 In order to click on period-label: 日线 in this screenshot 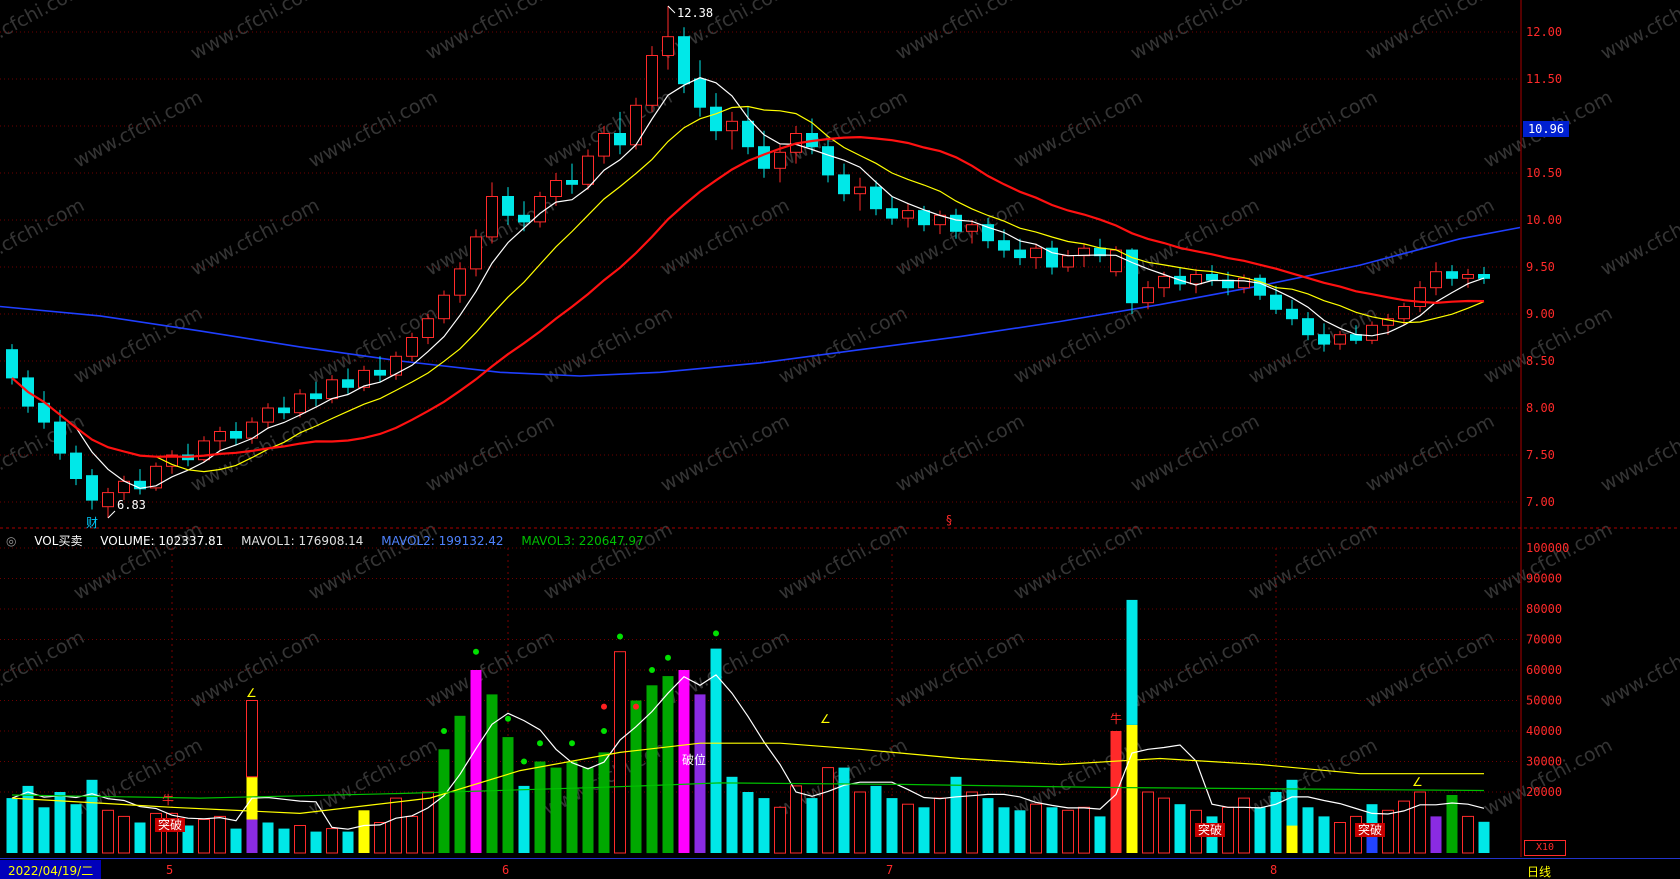, I will do `click(1539, 872)`.